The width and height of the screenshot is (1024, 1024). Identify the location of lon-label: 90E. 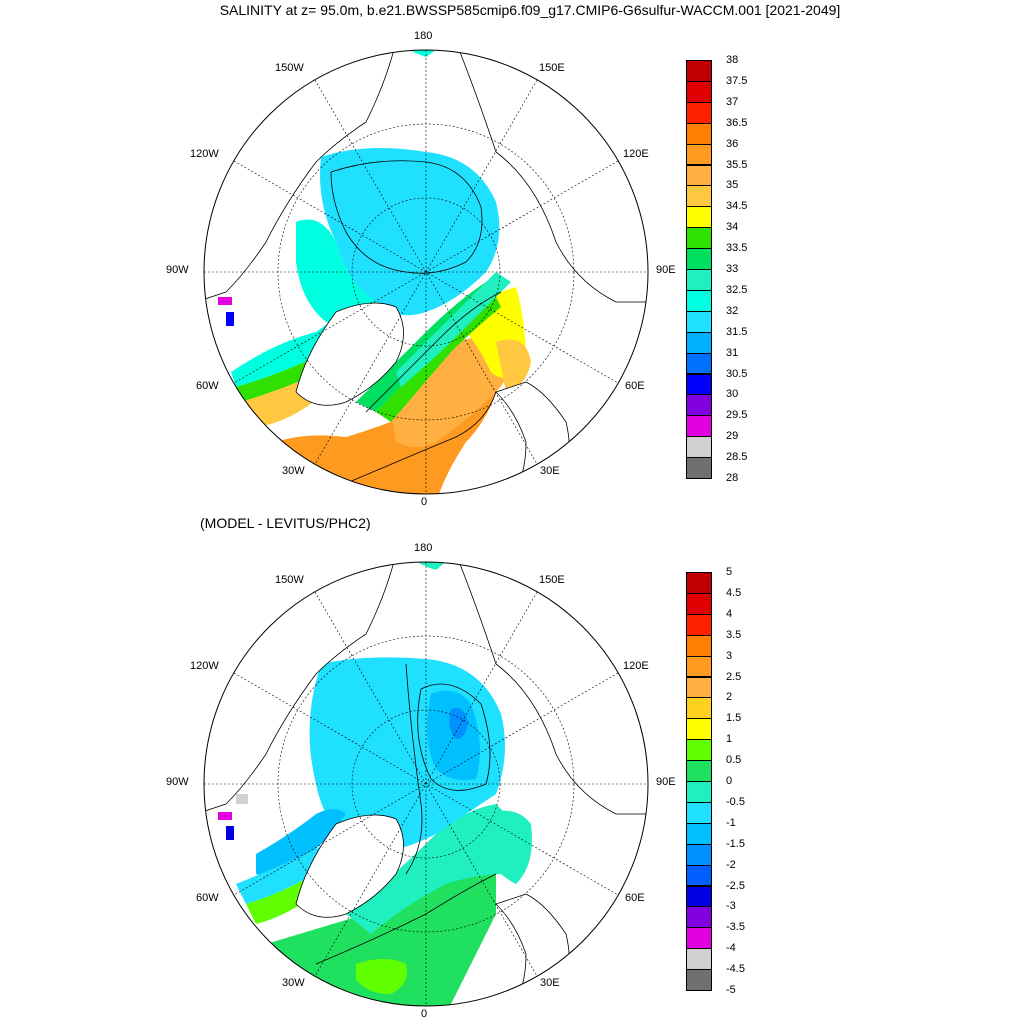
(666, 782).